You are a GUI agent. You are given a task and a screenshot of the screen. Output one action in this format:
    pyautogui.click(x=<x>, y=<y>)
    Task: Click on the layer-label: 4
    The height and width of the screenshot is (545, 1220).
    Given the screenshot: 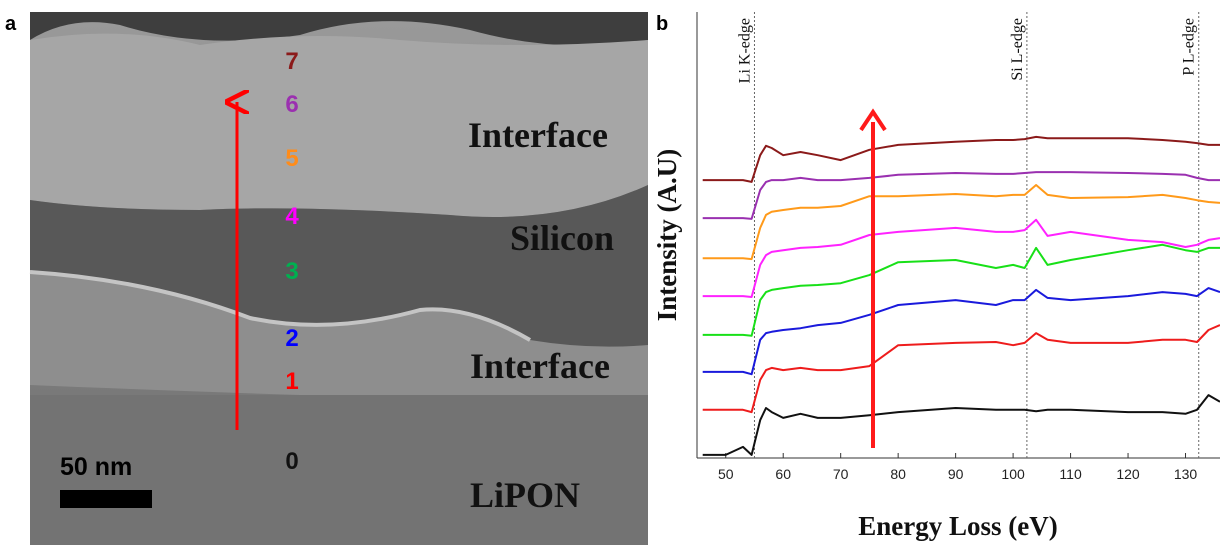 What is the action you would take?
    pyautogui.click(x=292, y=216)
    